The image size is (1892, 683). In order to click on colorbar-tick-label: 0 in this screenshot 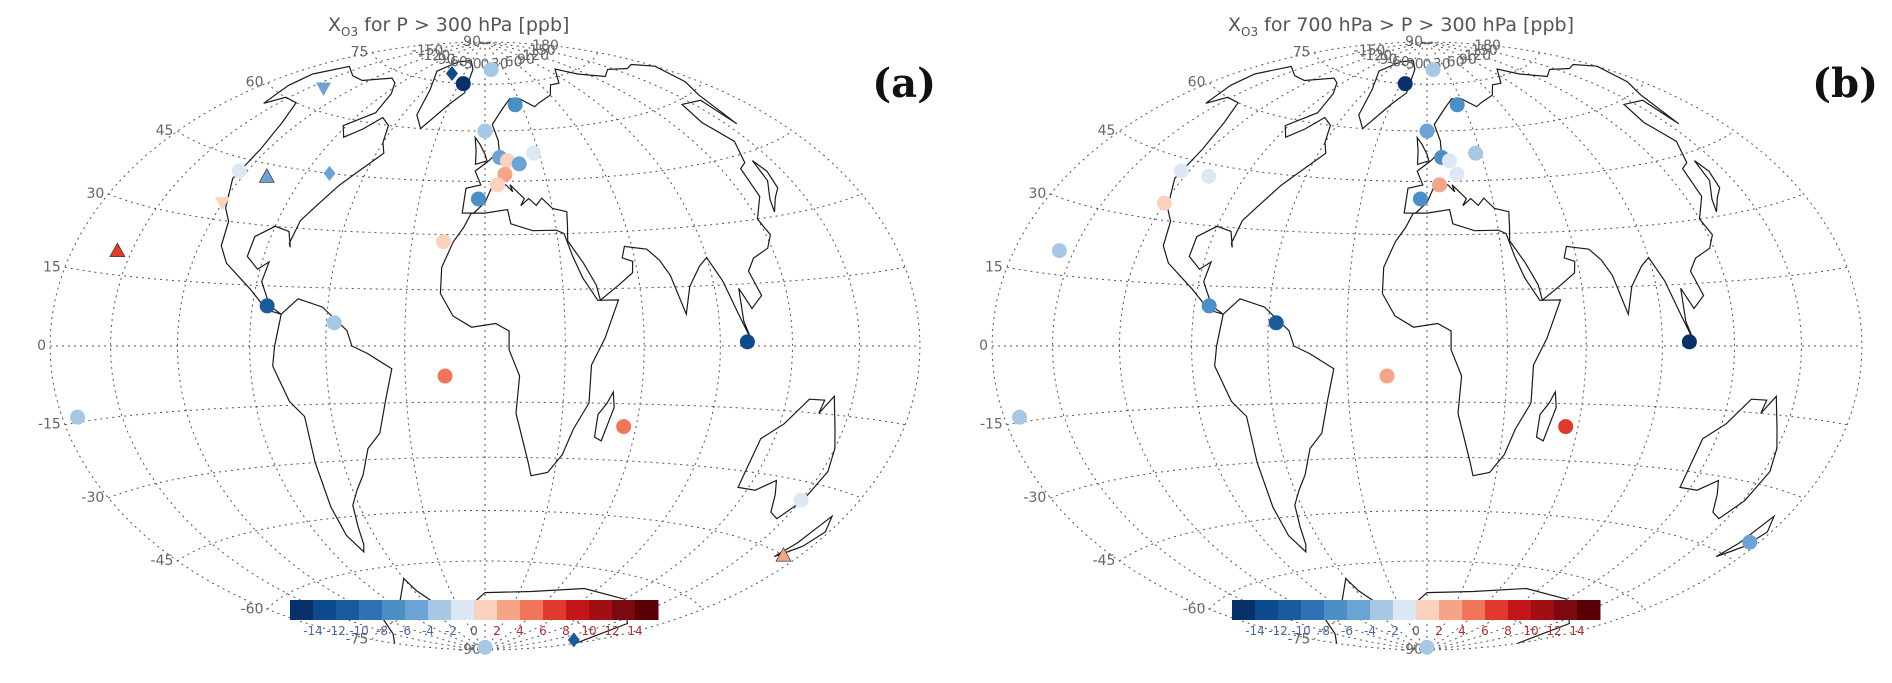, I will do `click(1416, 631)`.